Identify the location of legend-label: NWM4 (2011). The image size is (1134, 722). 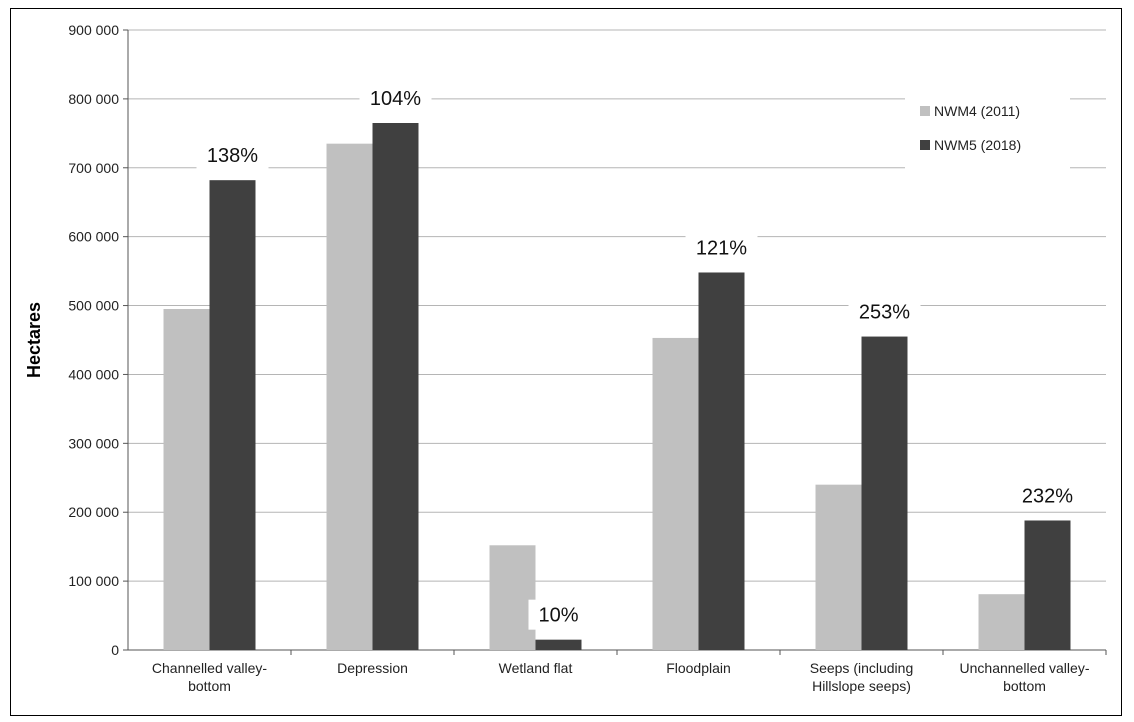
(977, 111).